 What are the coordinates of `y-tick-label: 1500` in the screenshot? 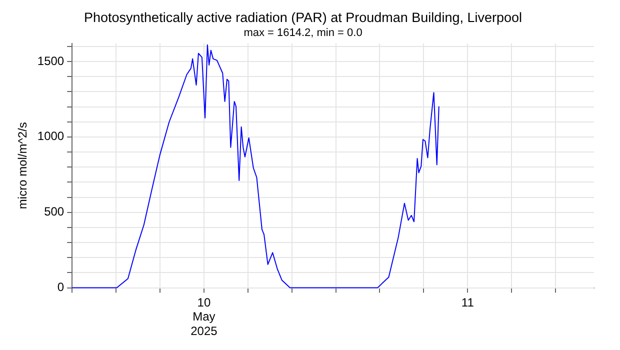 It's located at (50, 61).